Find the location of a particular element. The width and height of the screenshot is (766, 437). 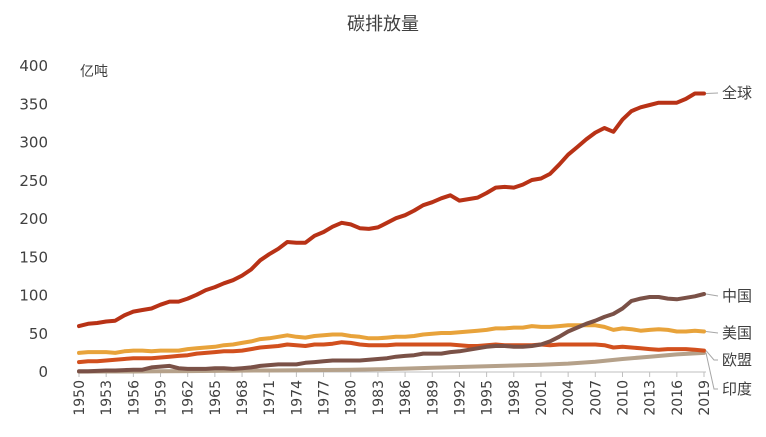

unit-label: 亿吨 is located at coordinates (94, 72).